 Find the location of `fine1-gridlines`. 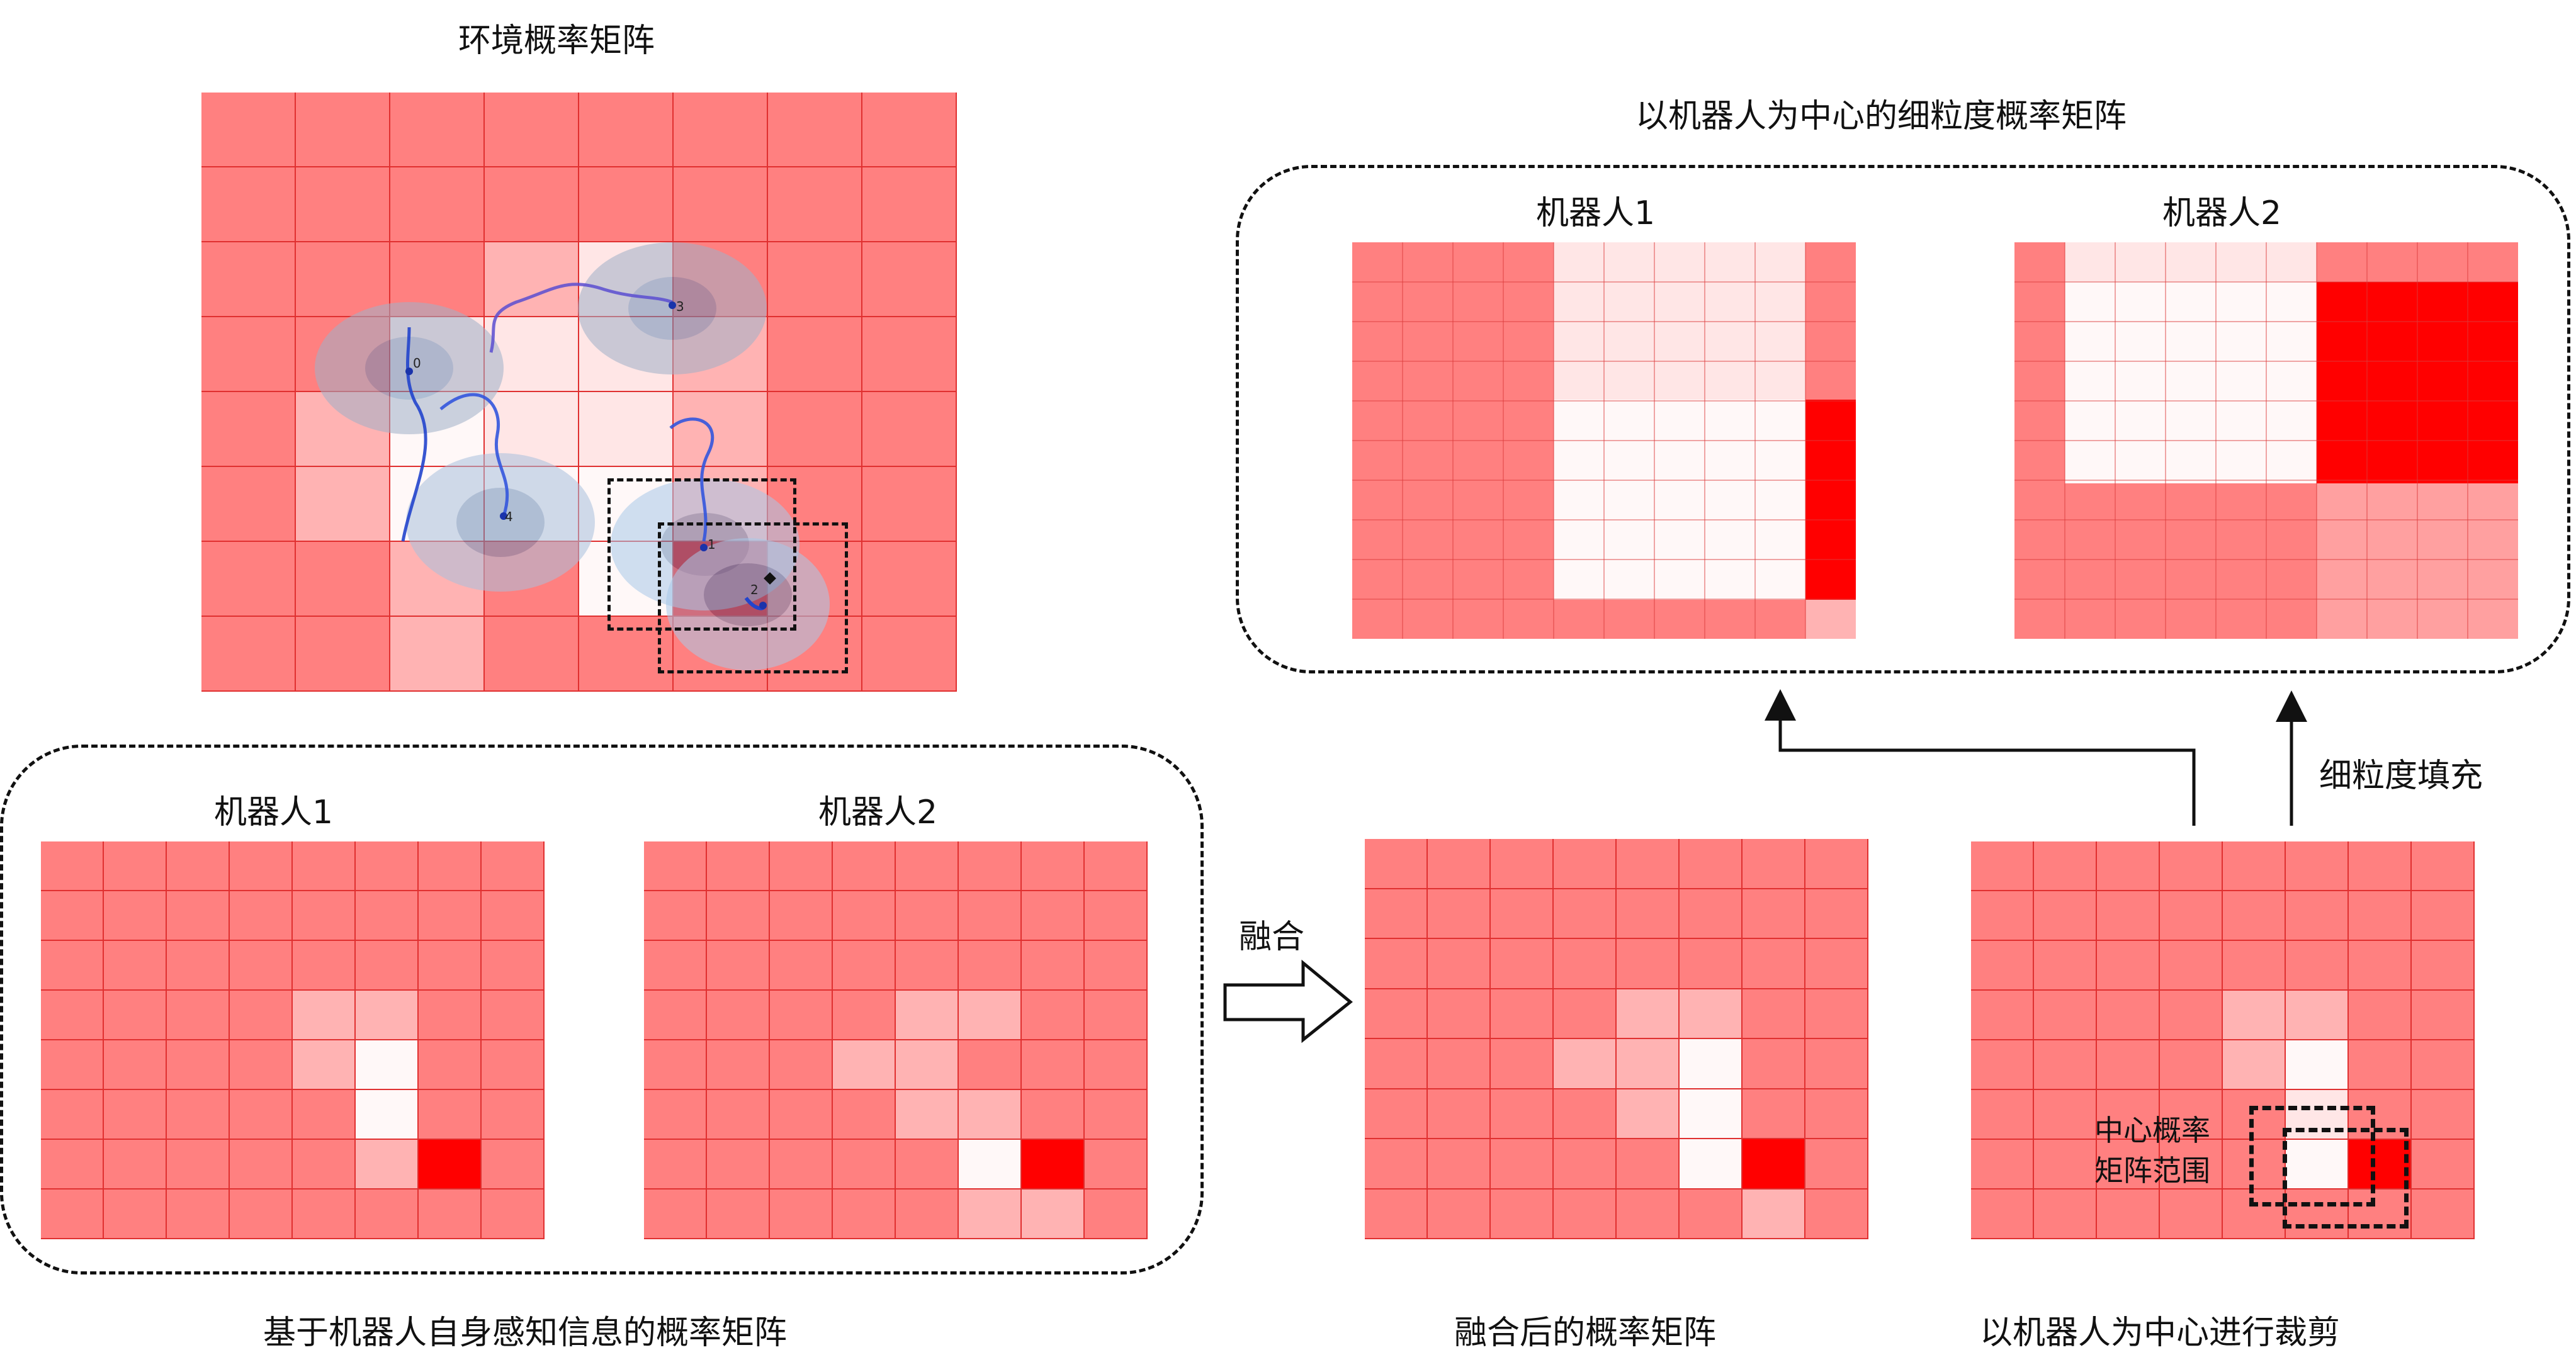

fine1-gridlines is located at coordinates (1604, 441).